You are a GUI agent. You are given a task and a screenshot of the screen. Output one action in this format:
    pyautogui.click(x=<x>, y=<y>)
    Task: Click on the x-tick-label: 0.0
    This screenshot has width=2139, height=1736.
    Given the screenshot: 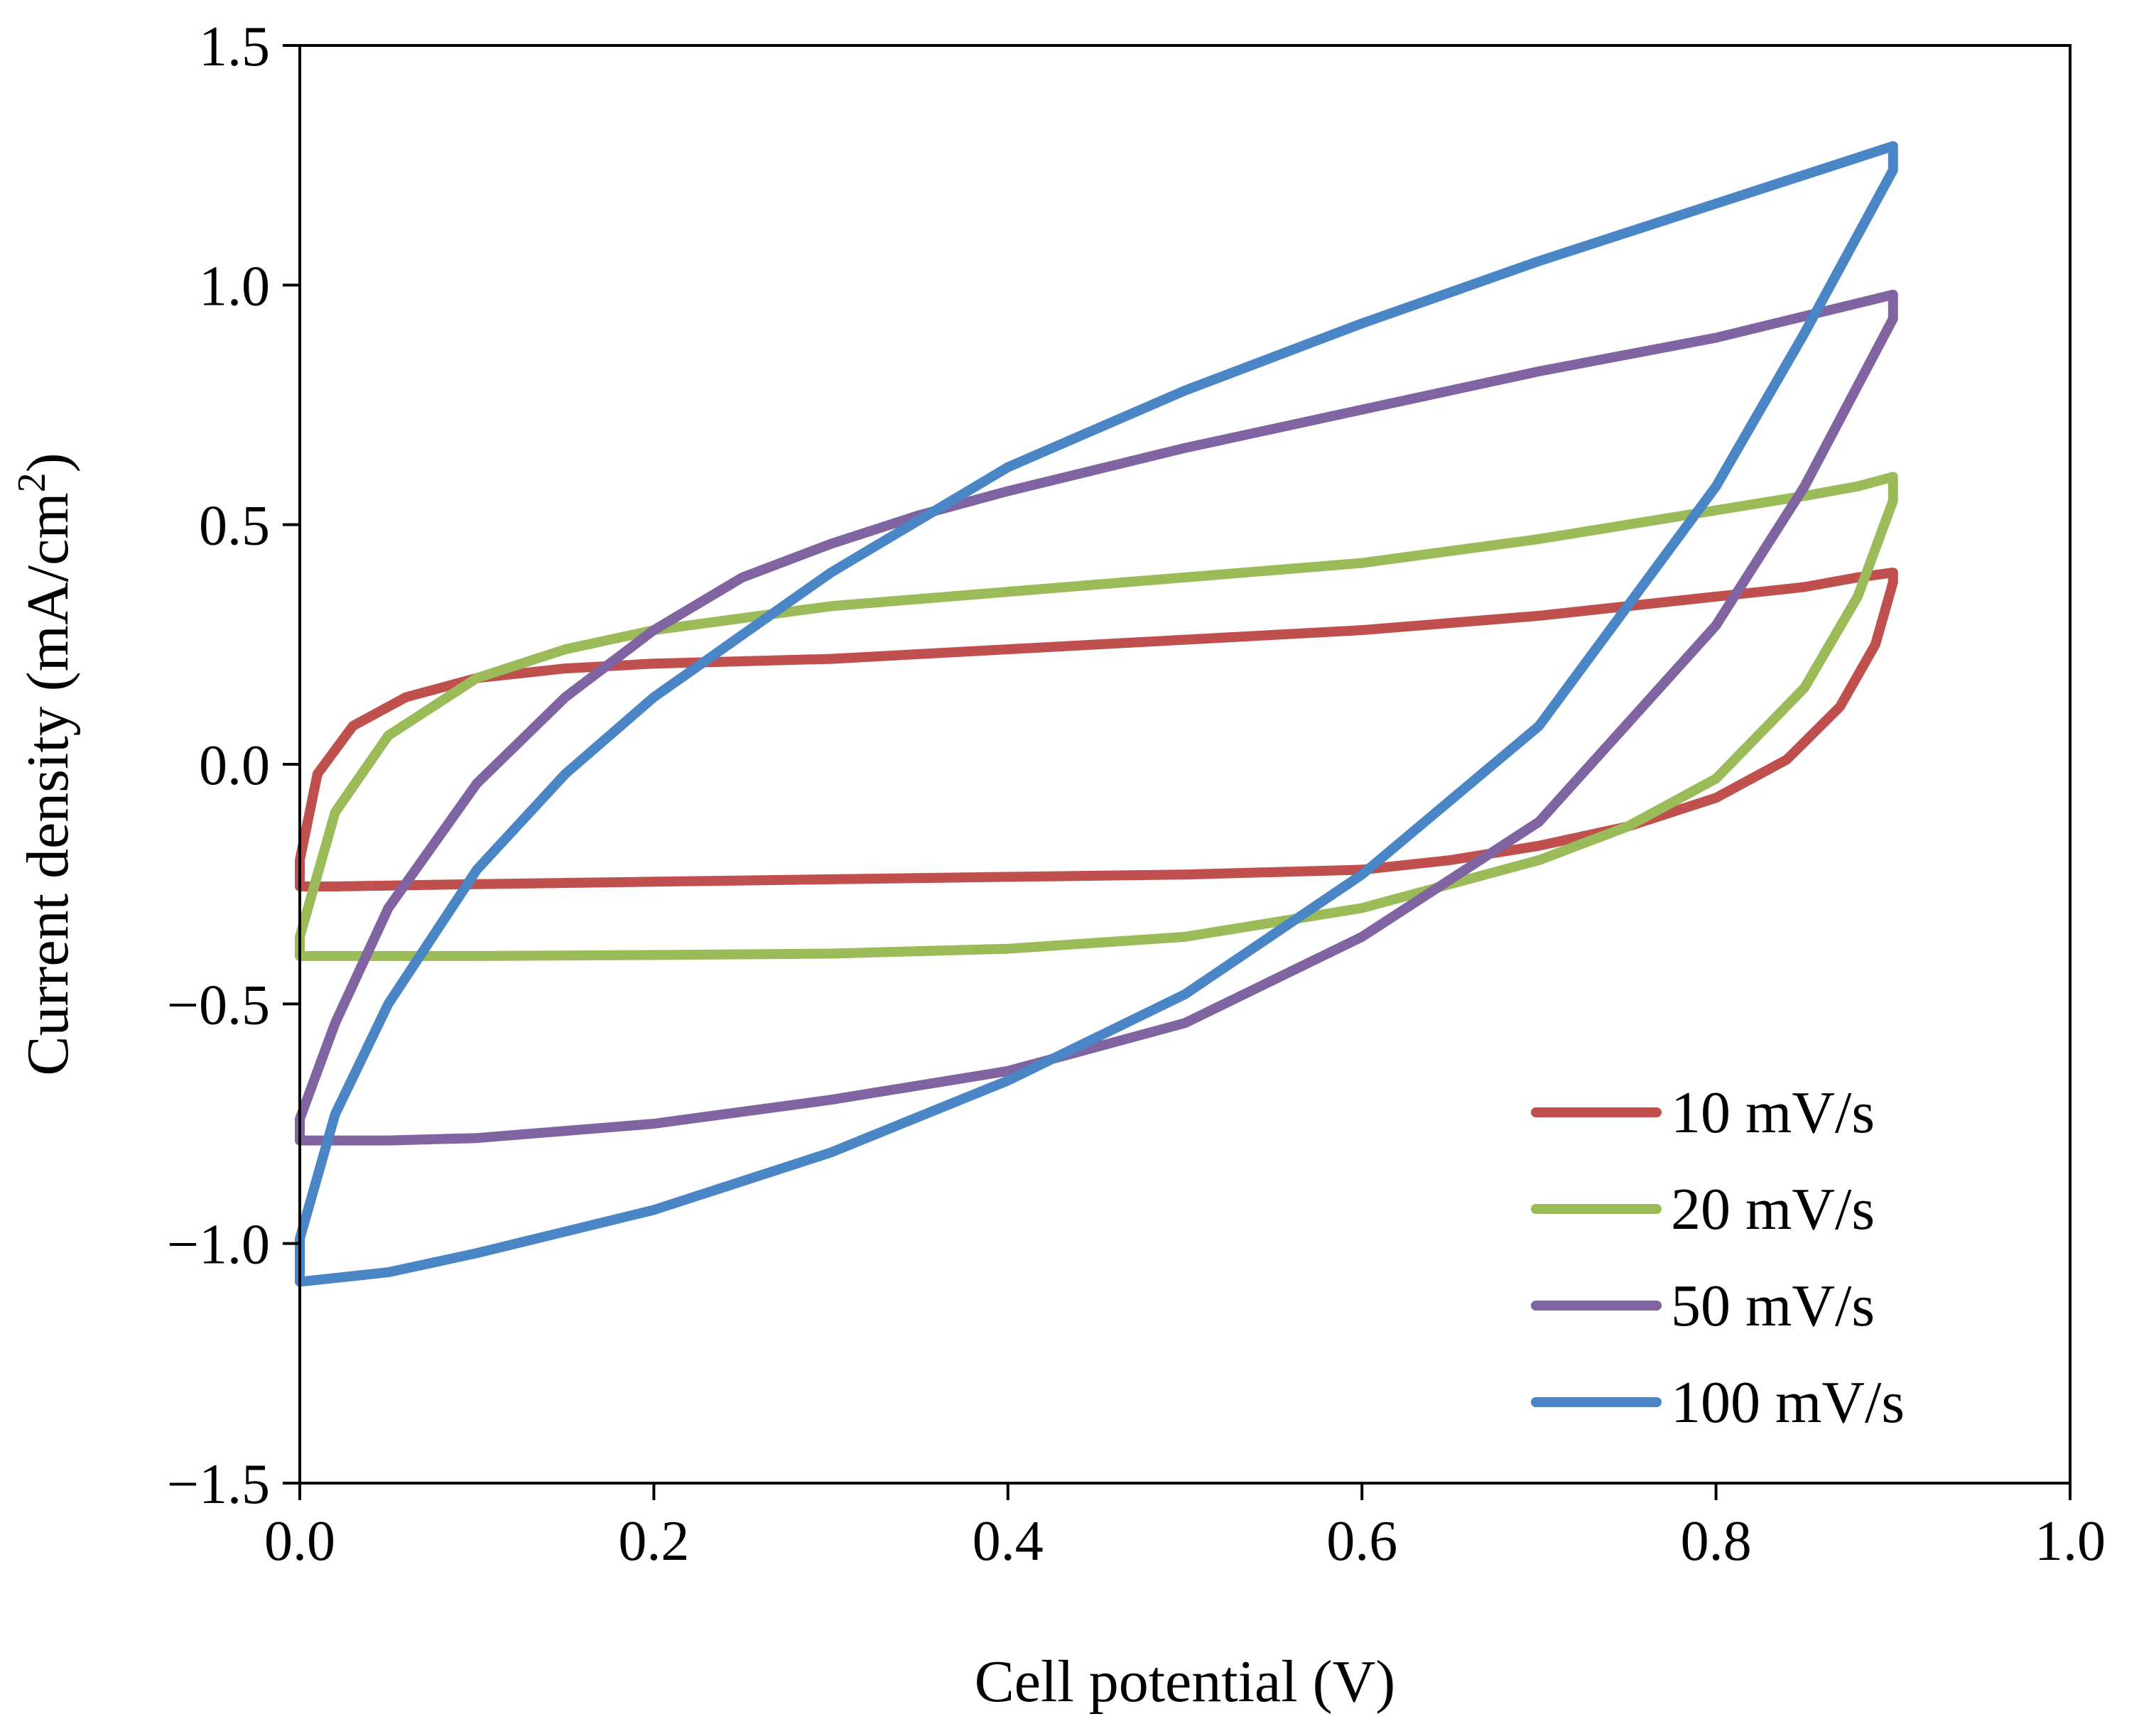 What is the action you would take?
    pyautogui.click(x=300, y=1541)
    